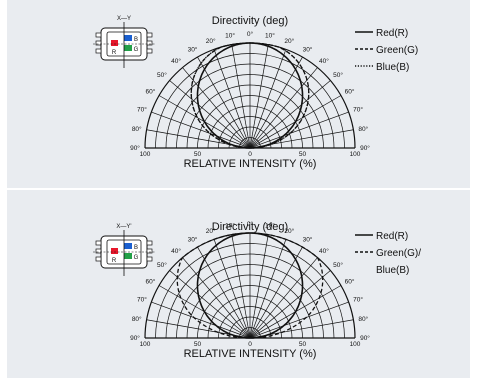  I want to click on axis-label-xy: X—Y', so click(123, 227).